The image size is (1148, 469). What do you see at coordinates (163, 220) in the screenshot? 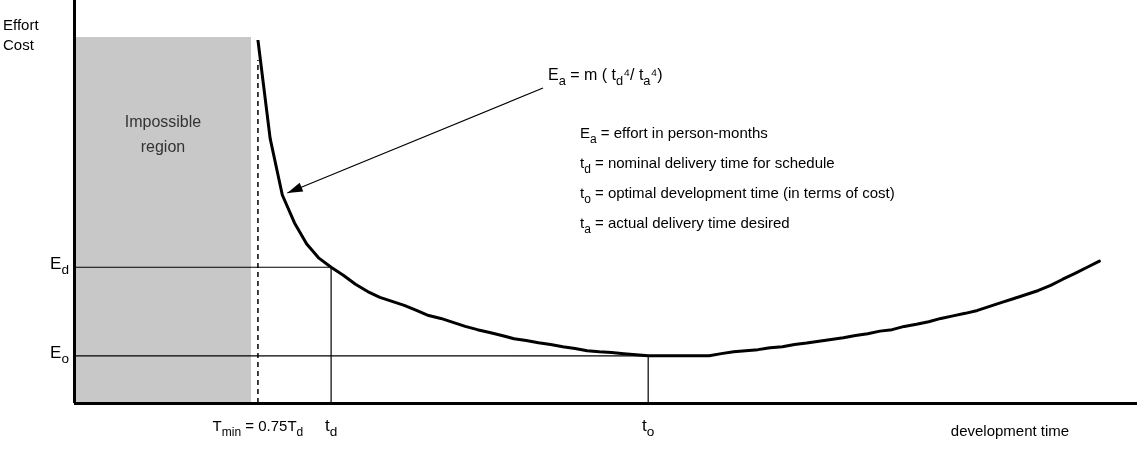
I see `shaded-region: Impossible region` at bounding box center [163, 220].